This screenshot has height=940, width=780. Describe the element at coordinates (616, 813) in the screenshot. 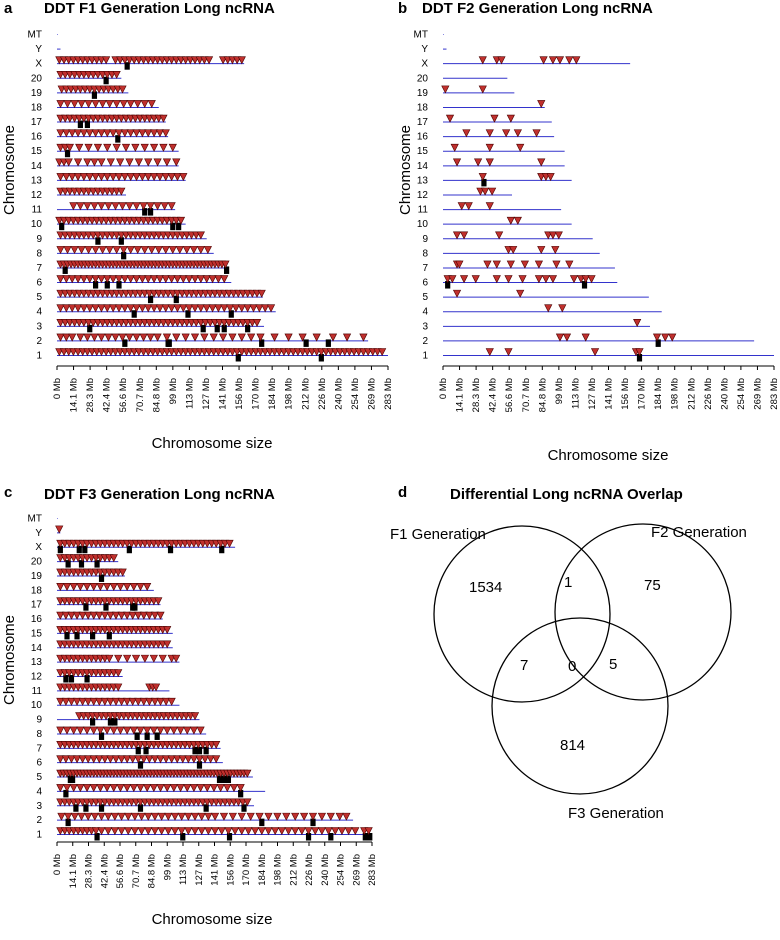

I see `venn-label-f3: F3 Generation` at that location.